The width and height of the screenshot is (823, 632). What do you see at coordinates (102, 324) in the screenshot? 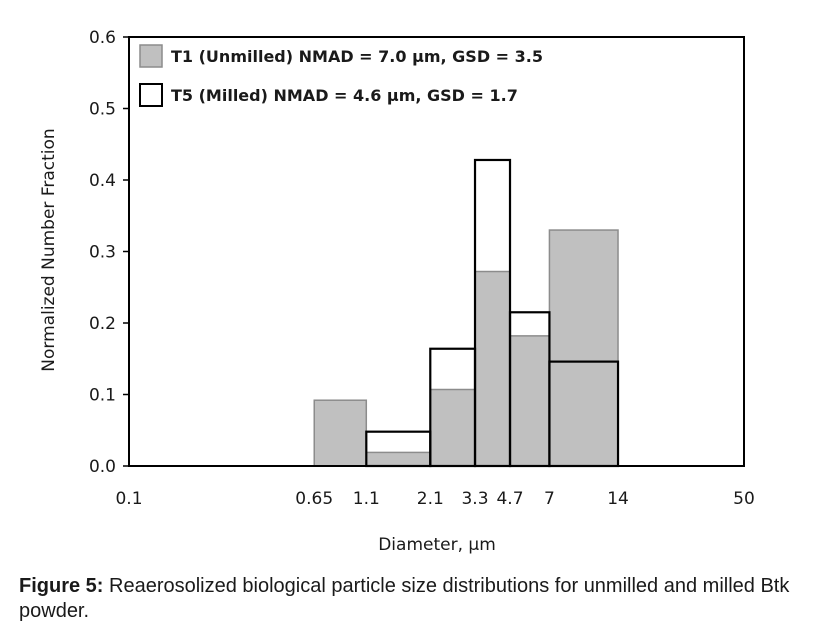
I see `y-tick-label: 0.2` at bounding box center [102, 324].